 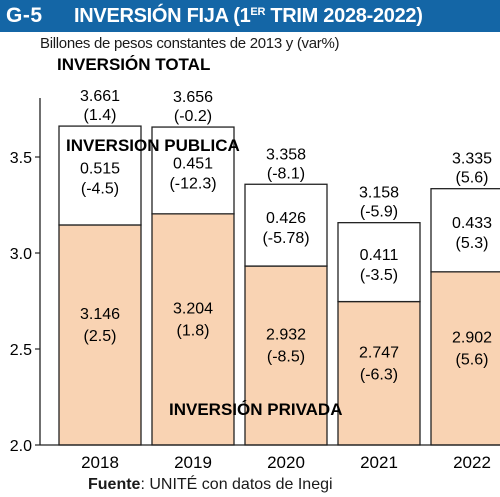 I want to click on chart-source: Fuente: UNITÉ con datos de Inegi, so click(x=210, y=485).